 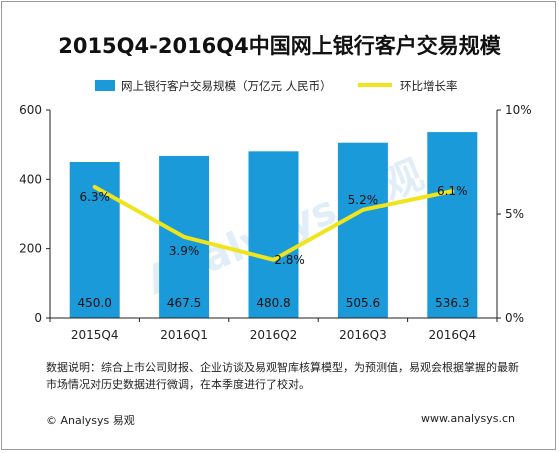 I want to click on x-tick-label-2016Q3: 2016Q3, so click(x=363, y=335).